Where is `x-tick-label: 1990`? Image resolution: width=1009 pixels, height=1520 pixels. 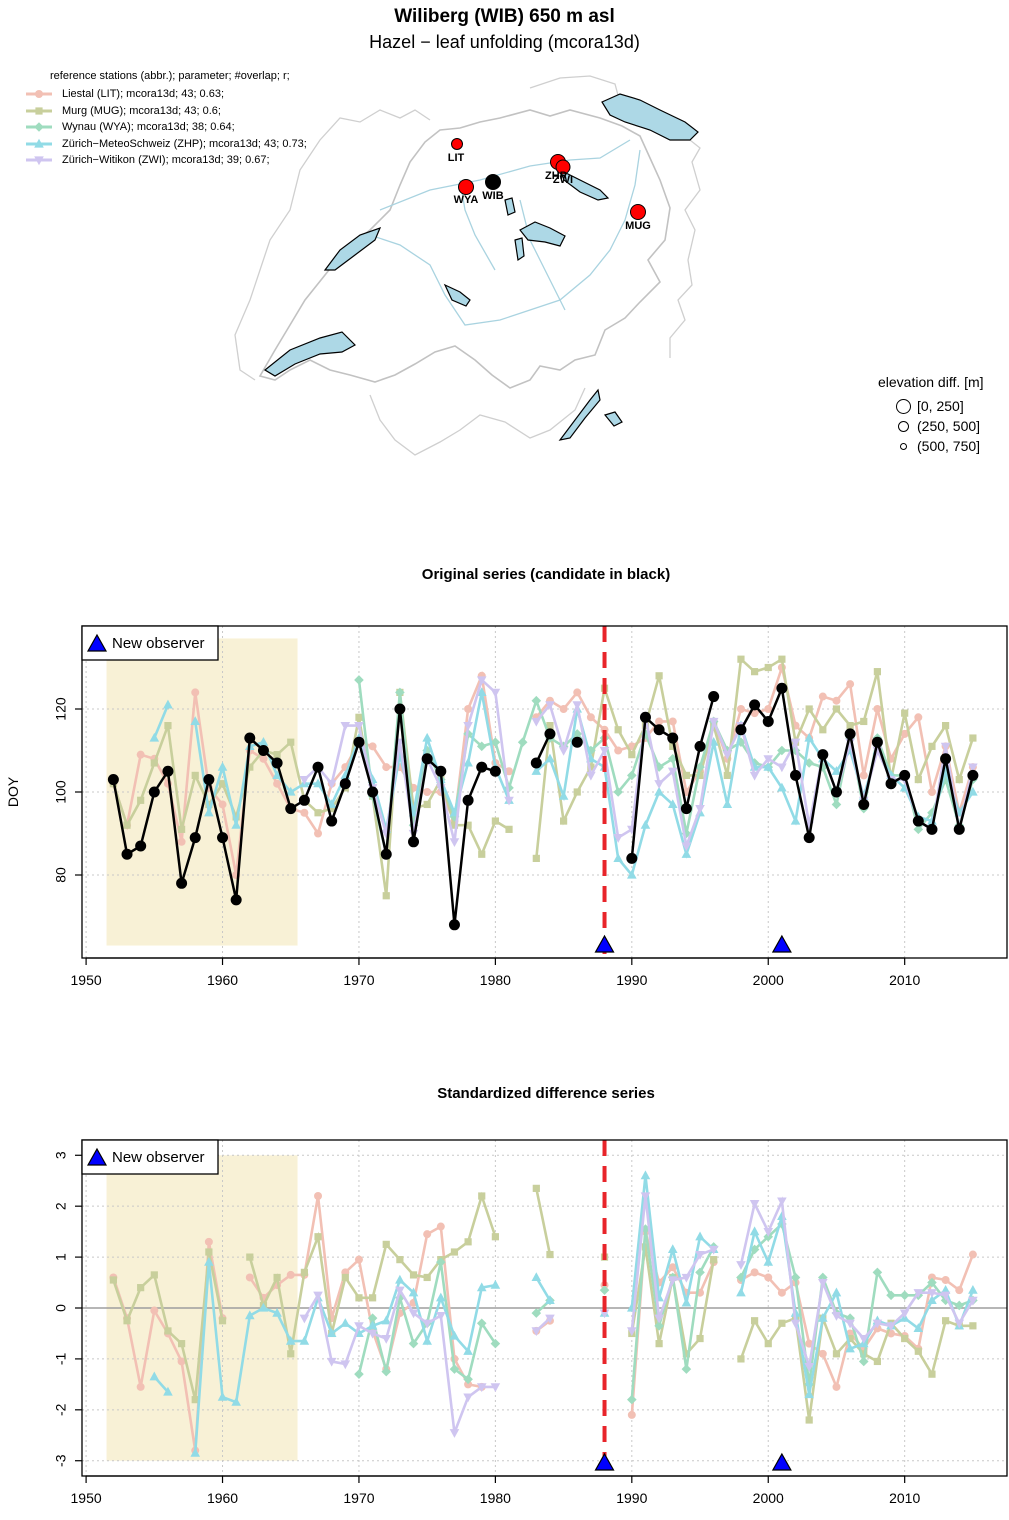 x-tick-label: 1990 is located at coordinates (631, 980).